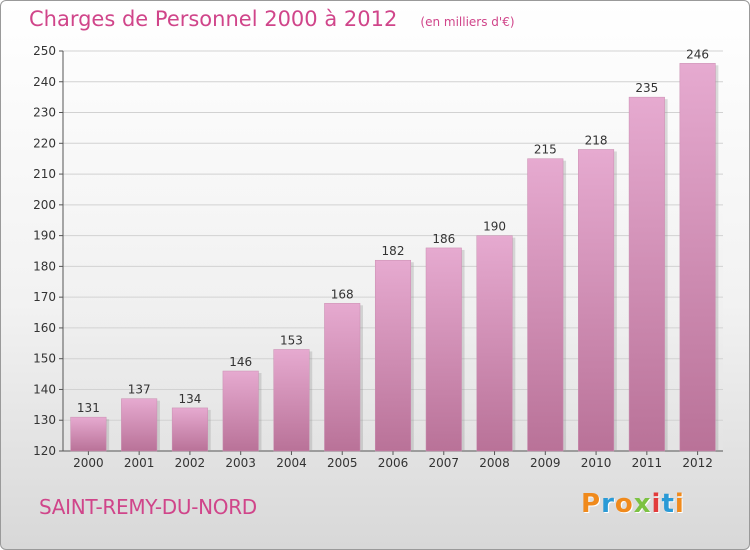 This screenshot has width=750, height=550. What do you see at coordinates (44, 359) in the screenshot?
I see `y-tick-label: 150` at bounding box center [44, 359].